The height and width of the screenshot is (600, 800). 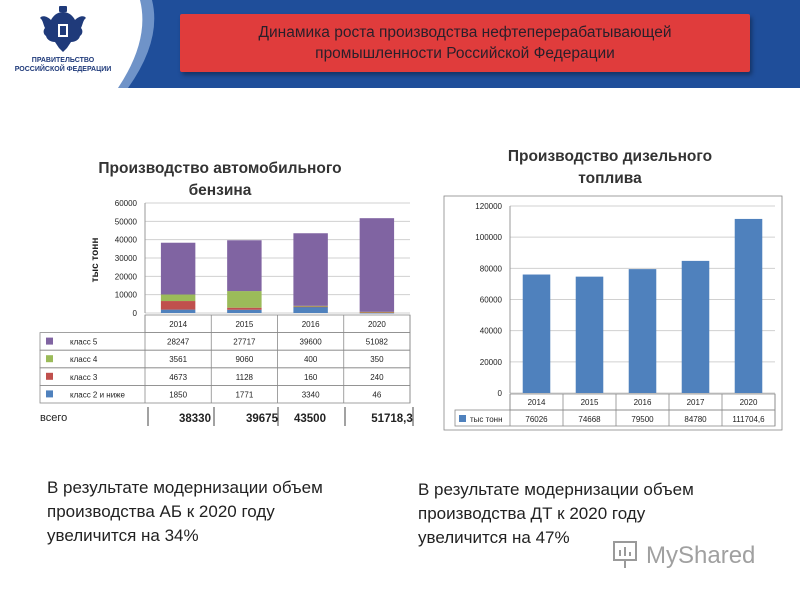 What do you see at coordinates (625, 554) in the screenshot?
I see `presentation-icon` at bounding box center [625, 554].